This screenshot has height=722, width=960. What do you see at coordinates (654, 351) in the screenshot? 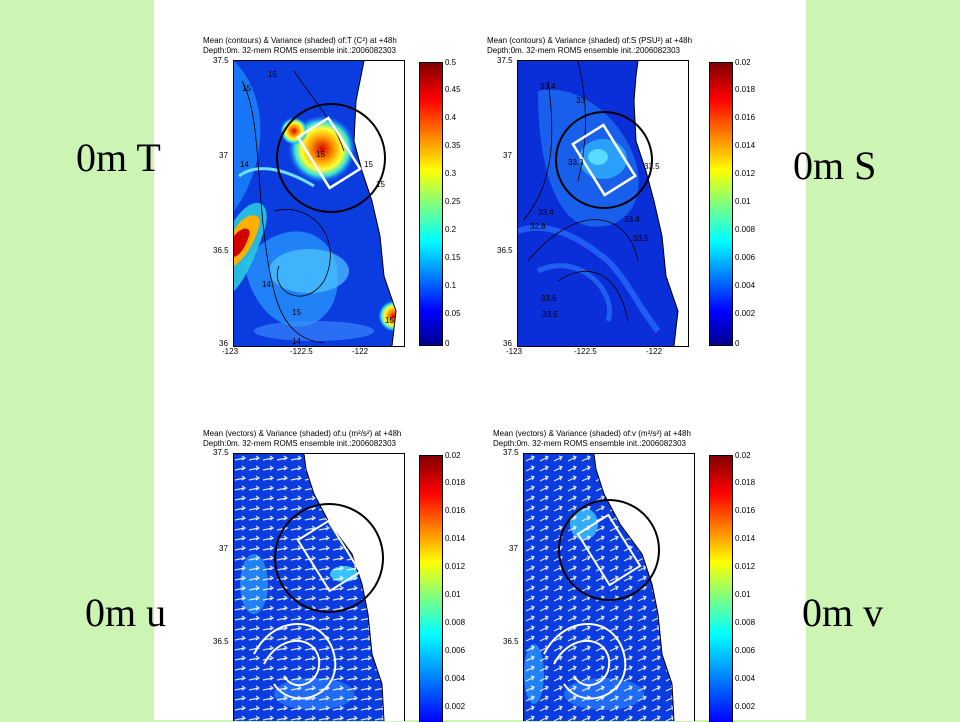
I see `panel-s-xtick: -122` at bounding box center [654, 351].